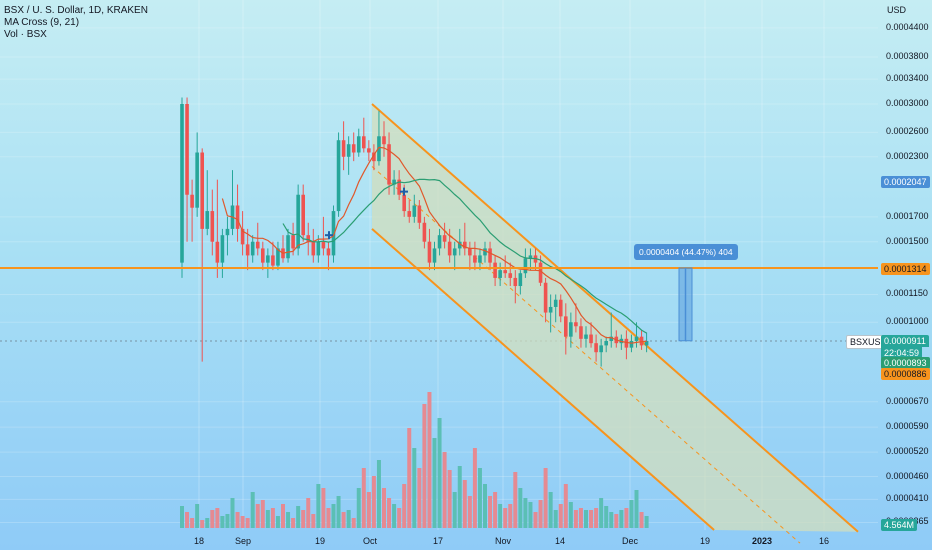 The width and height of the screenshot is (932, 550). What do you see at coordinates (907, 451) in the screenshot?
I see `price-tick-label: 0.0000520` at bounding box center [907, 451].